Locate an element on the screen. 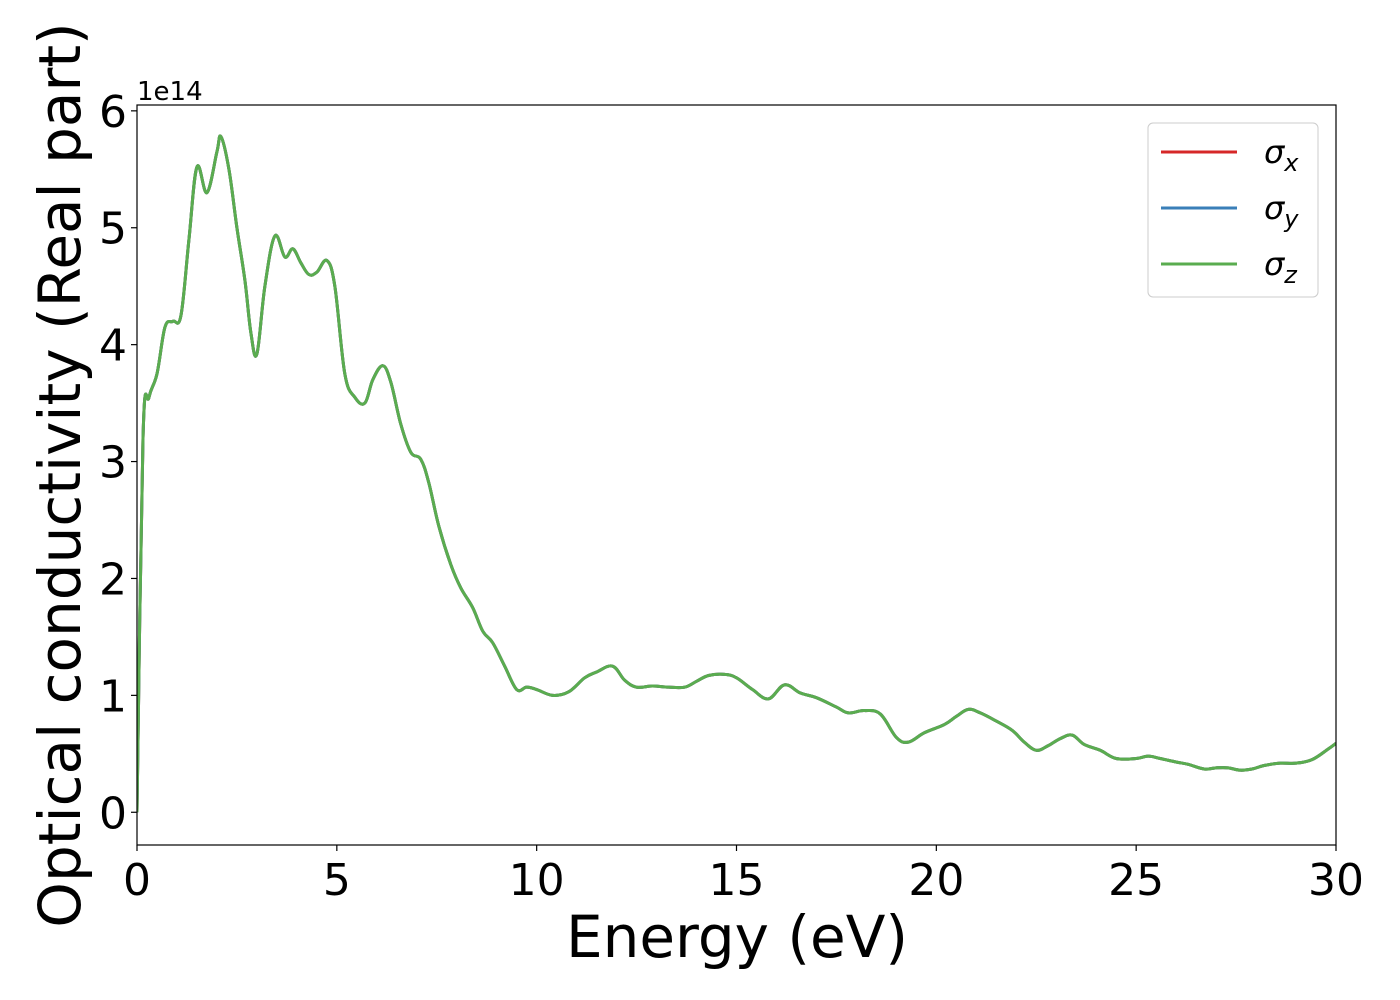 The height and width of the screenshot is (1000, 1400). legend: σx σy σz is located at coordinates (1233, 210).